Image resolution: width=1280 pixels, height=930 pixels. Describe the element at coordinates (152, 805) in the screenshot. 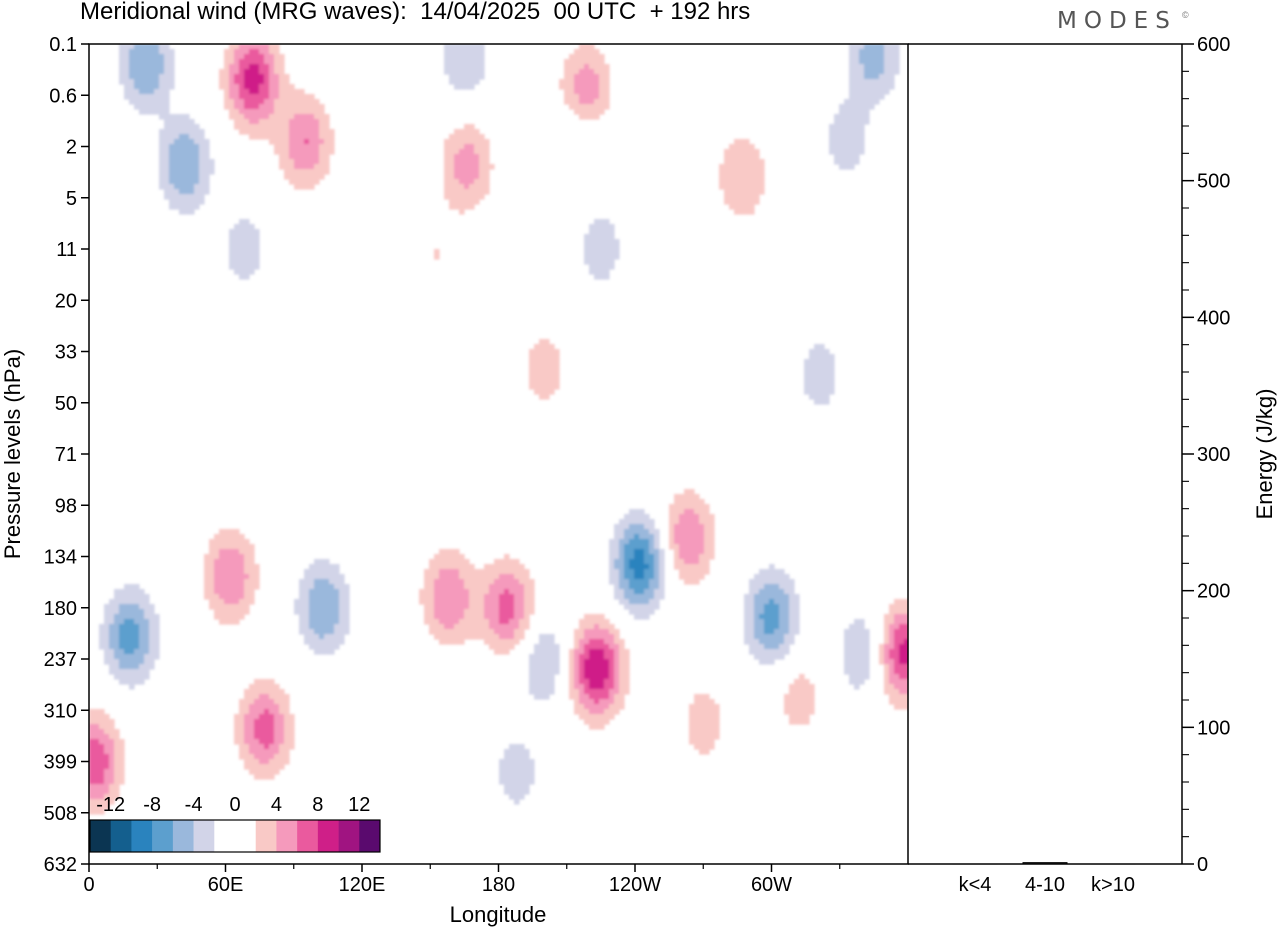

I see `colorbar-label: -8` at that location.